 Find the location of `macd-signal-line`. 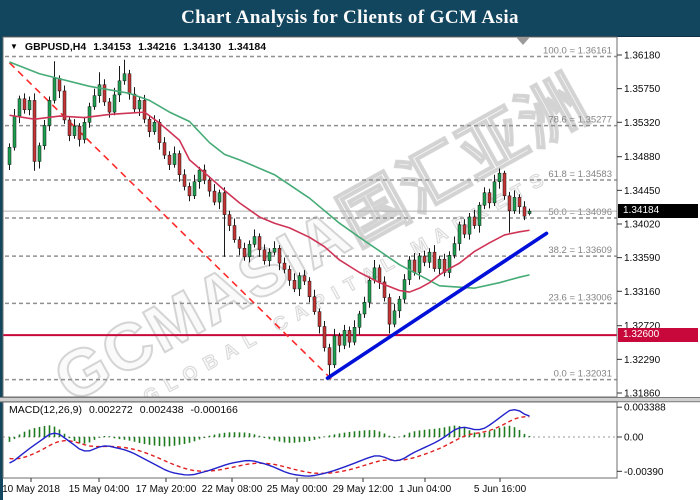

macd-signal-line is located at coordinates (269, 445).